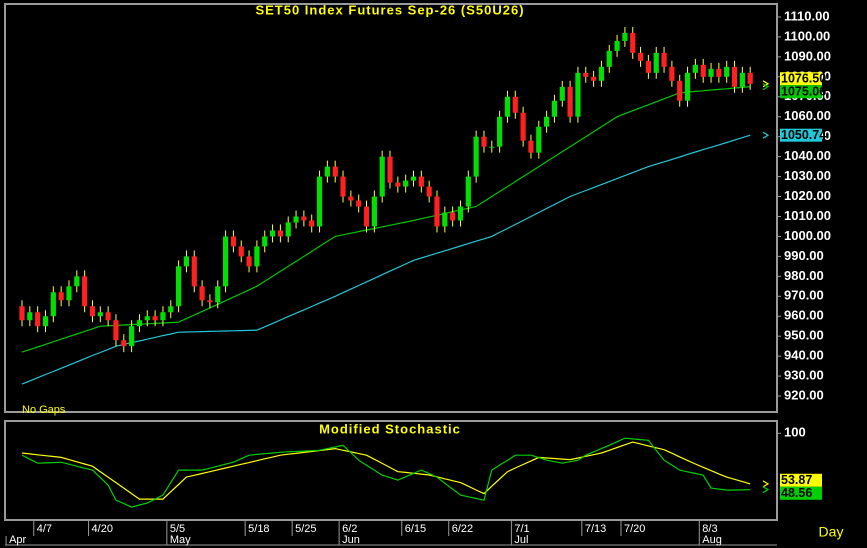 This screenshot has width=867, height=548. I want to click on indicator-line, so click(386, 470).